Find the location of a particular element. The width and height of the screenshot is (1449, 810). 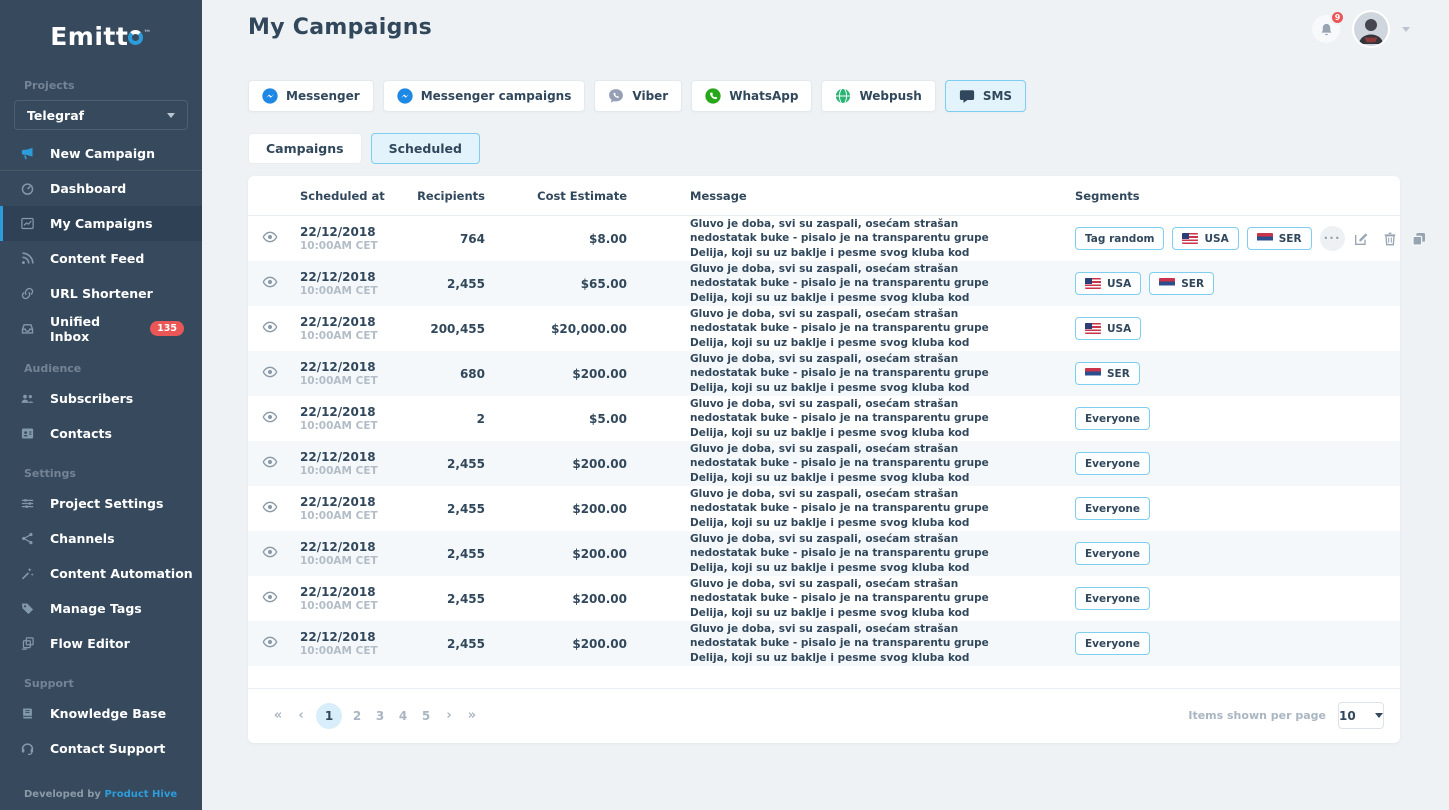

segments-cell: USA is located at coordinates (1215, 328).